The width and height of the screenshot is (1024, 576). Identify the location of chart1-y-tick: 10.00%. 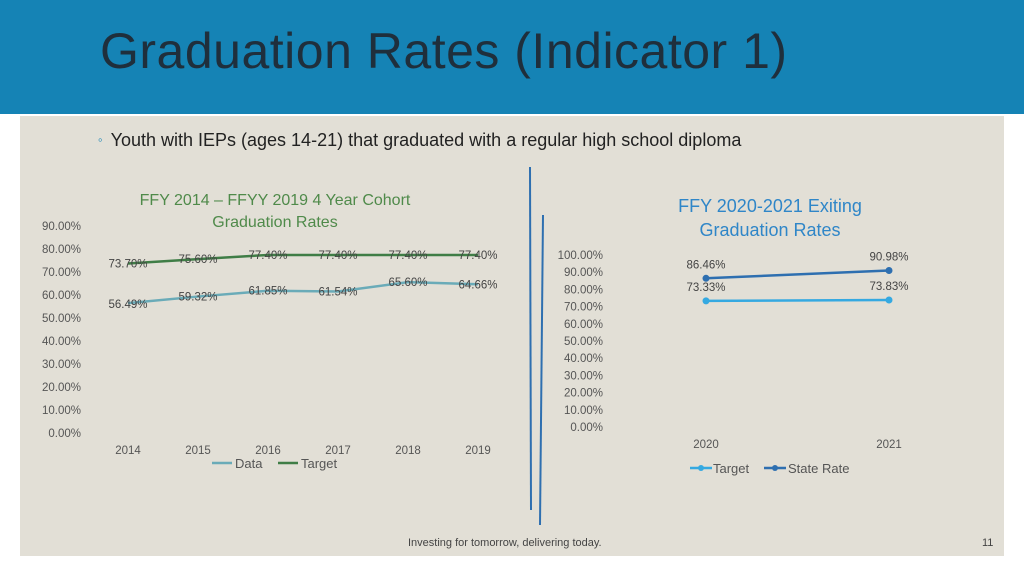
(61, 411).